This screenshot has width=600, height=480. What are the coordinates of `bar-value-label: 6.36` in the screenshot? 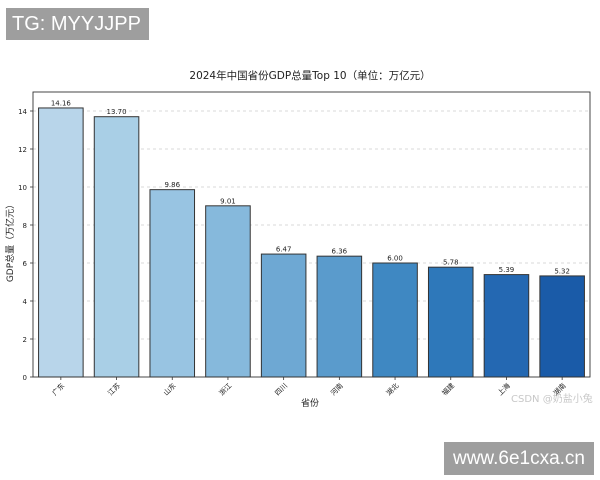 It's located at (340, 252).